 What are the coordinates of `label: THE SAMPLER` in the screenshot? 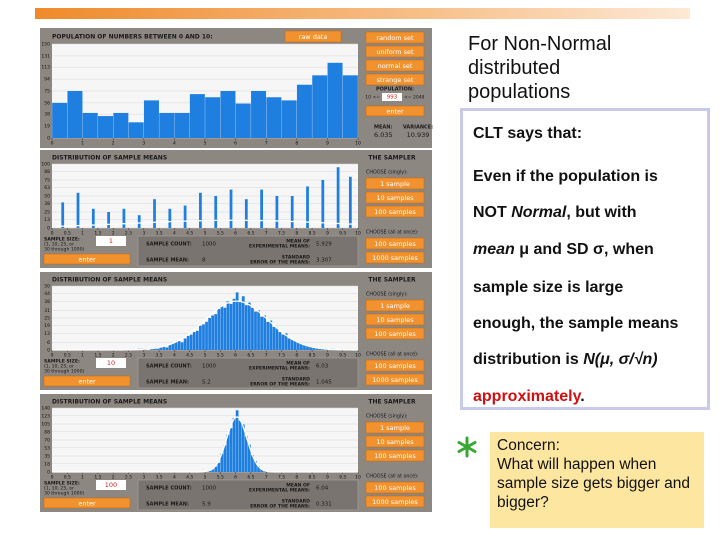 It's located at (392, 280).